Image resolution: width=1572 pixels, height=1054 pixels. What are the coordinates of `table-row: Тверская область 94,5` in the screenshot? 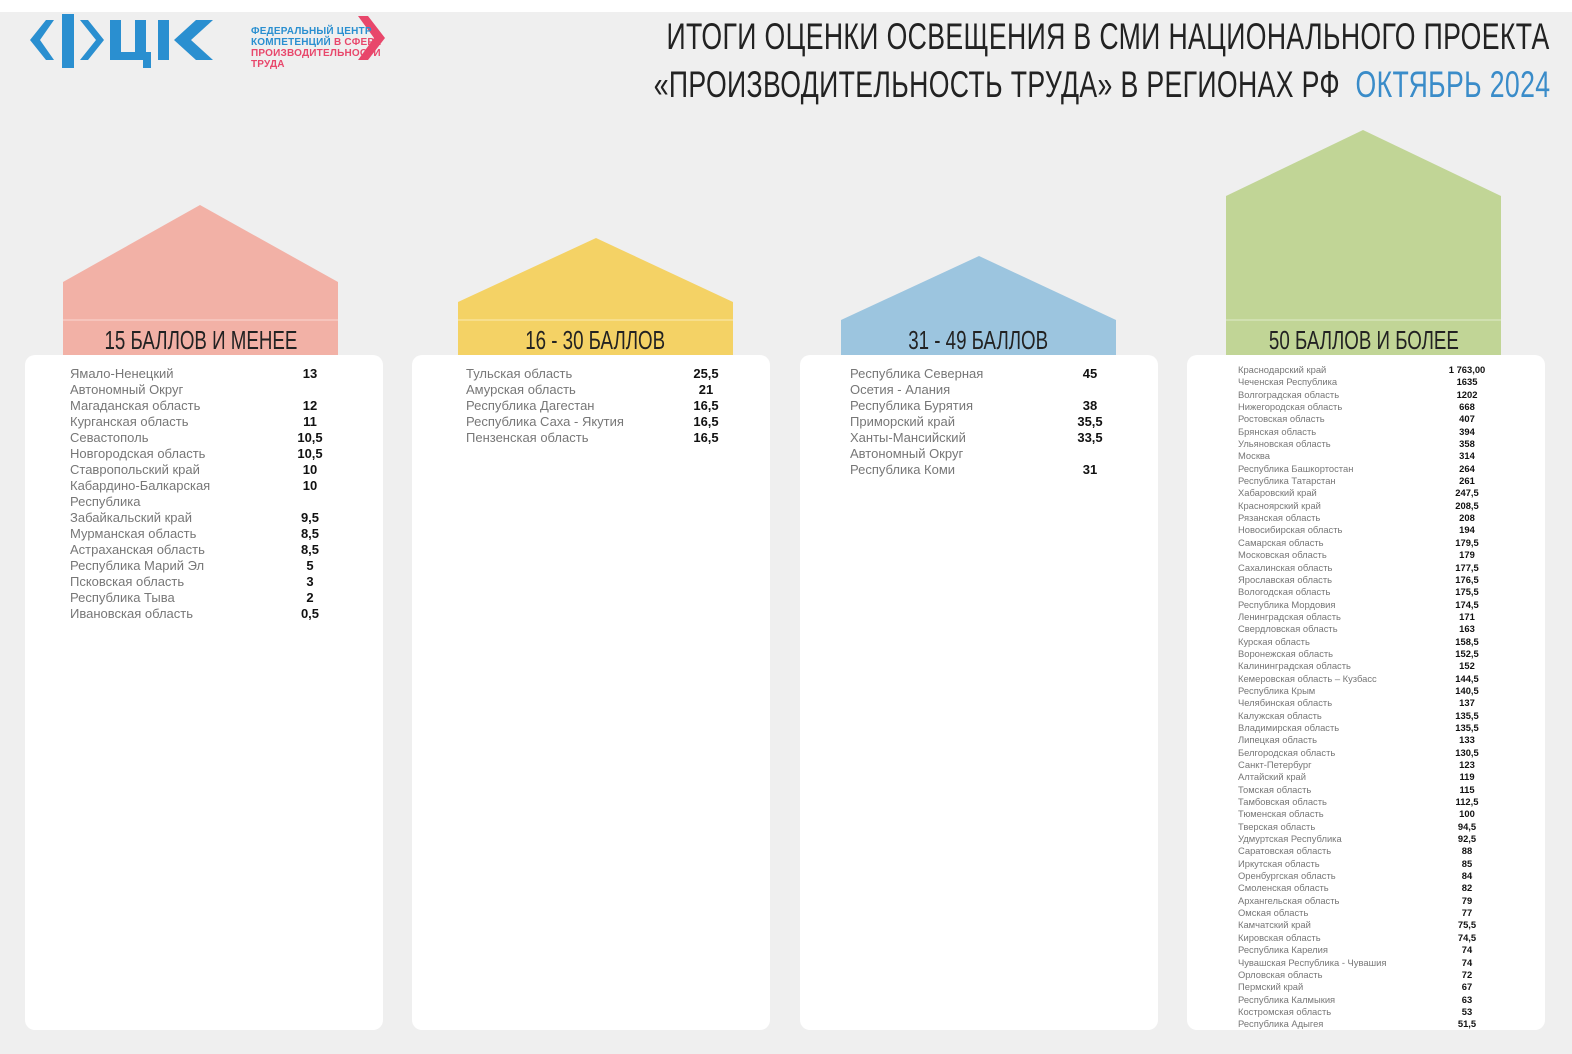 It's located at (1372, 827).